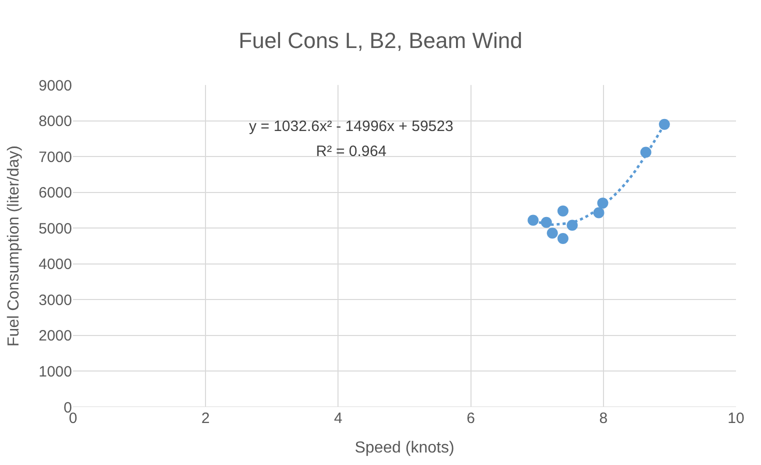  I want to click on y-tick-label: 3000, so click(55, 300).